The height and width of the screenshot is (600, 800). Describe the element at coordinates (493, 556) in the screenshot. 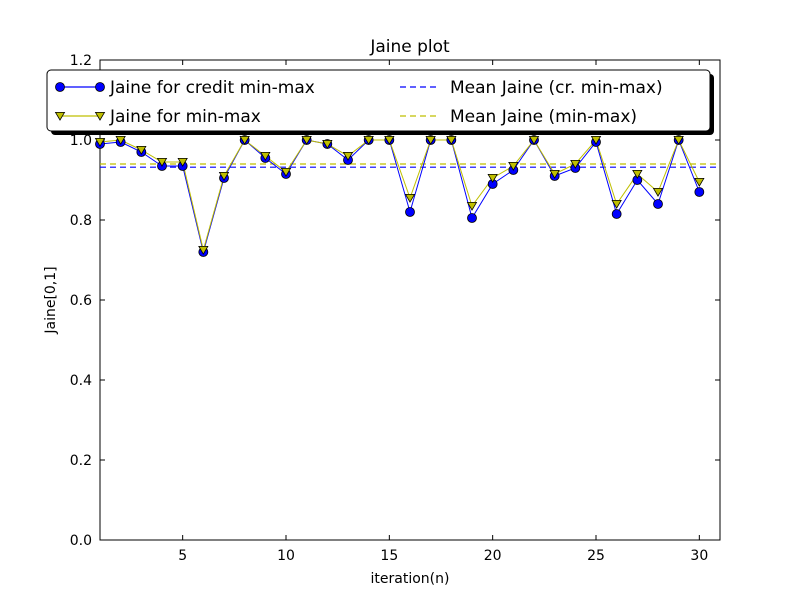

I see `x-tick-label: 20` at that location.